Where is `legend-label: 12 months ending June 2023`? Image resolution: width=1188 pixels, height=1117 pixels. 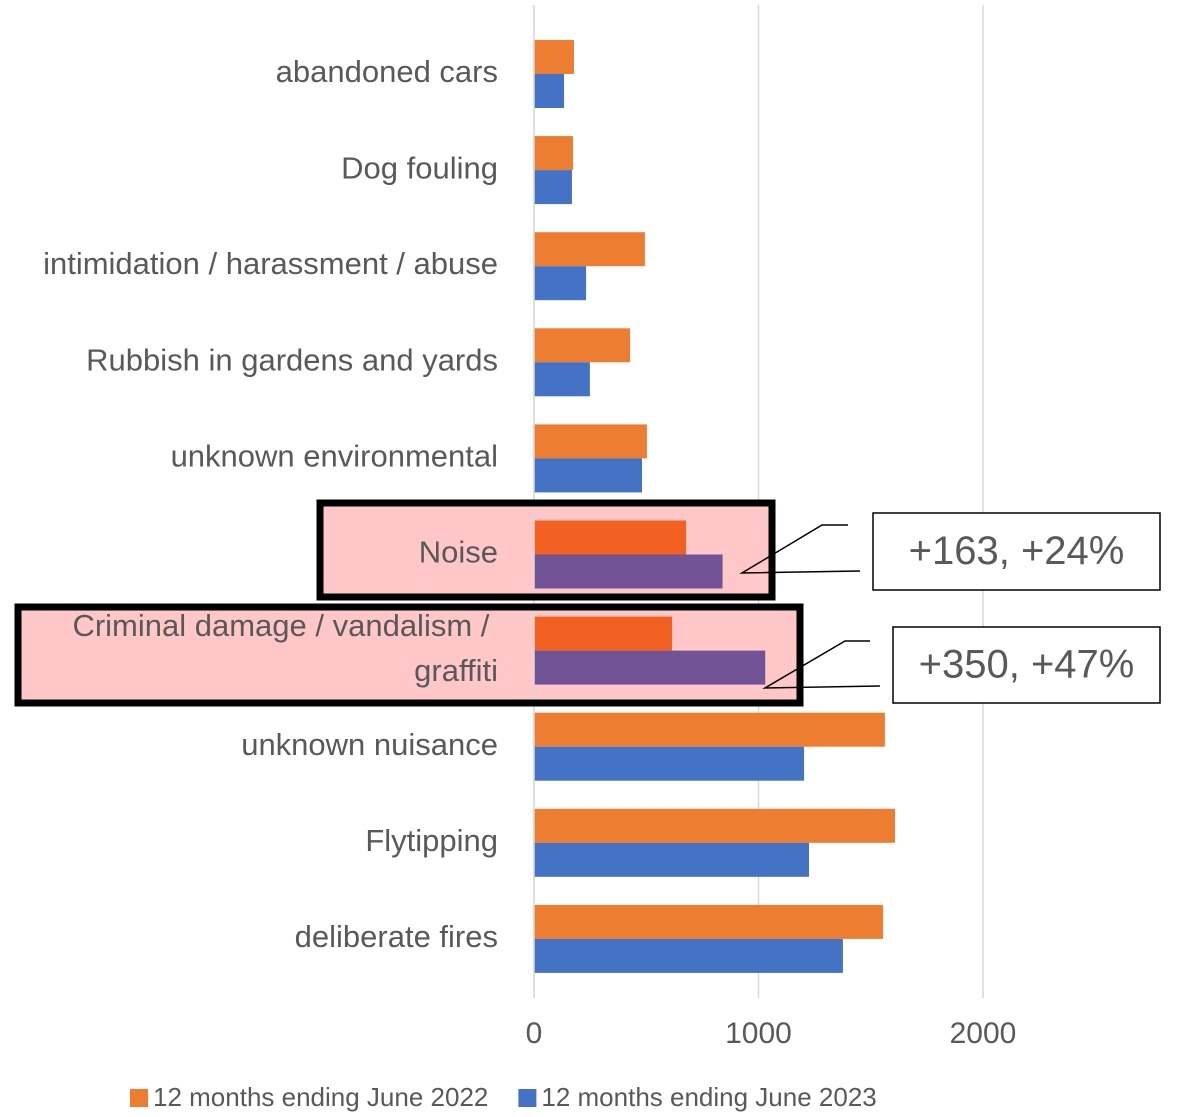
legend-label: 12 months ending June 2023 is located at coordinates (708, 1097).